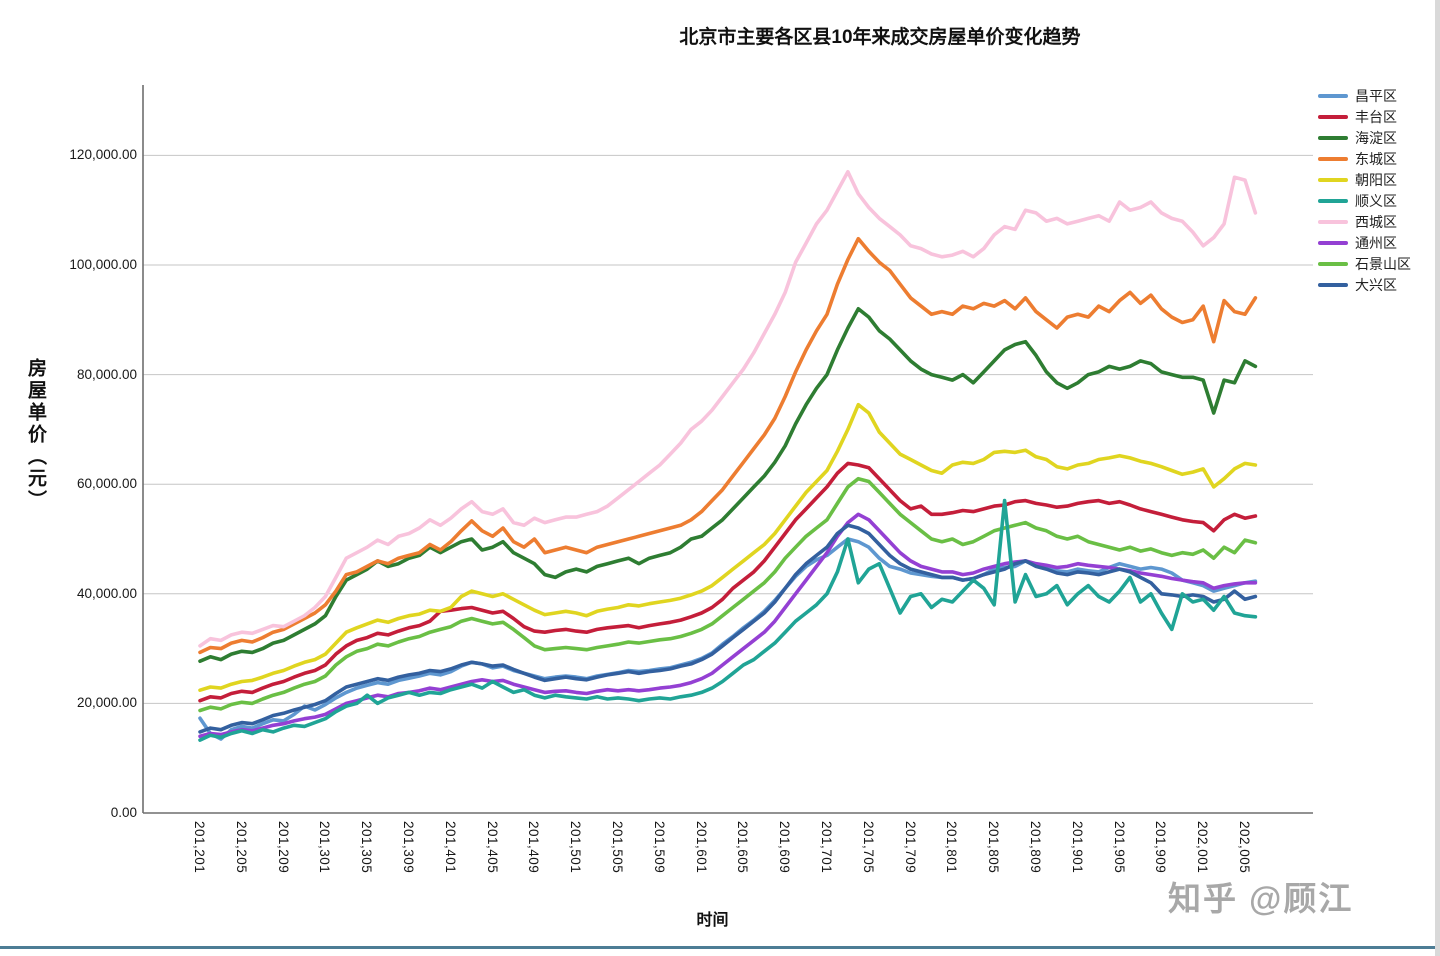 The width and height of the screenshot is (1440, 956). Describe the element at coordinates (785, 847) in the screenshot. I see `x-tick-label: 201,609` at that location.